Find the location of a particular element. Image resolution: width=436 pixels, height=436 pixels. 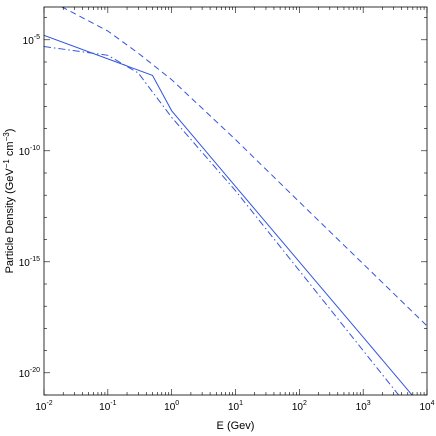

x-tick-label: 10⁰ is located at coordinates (171, 406).